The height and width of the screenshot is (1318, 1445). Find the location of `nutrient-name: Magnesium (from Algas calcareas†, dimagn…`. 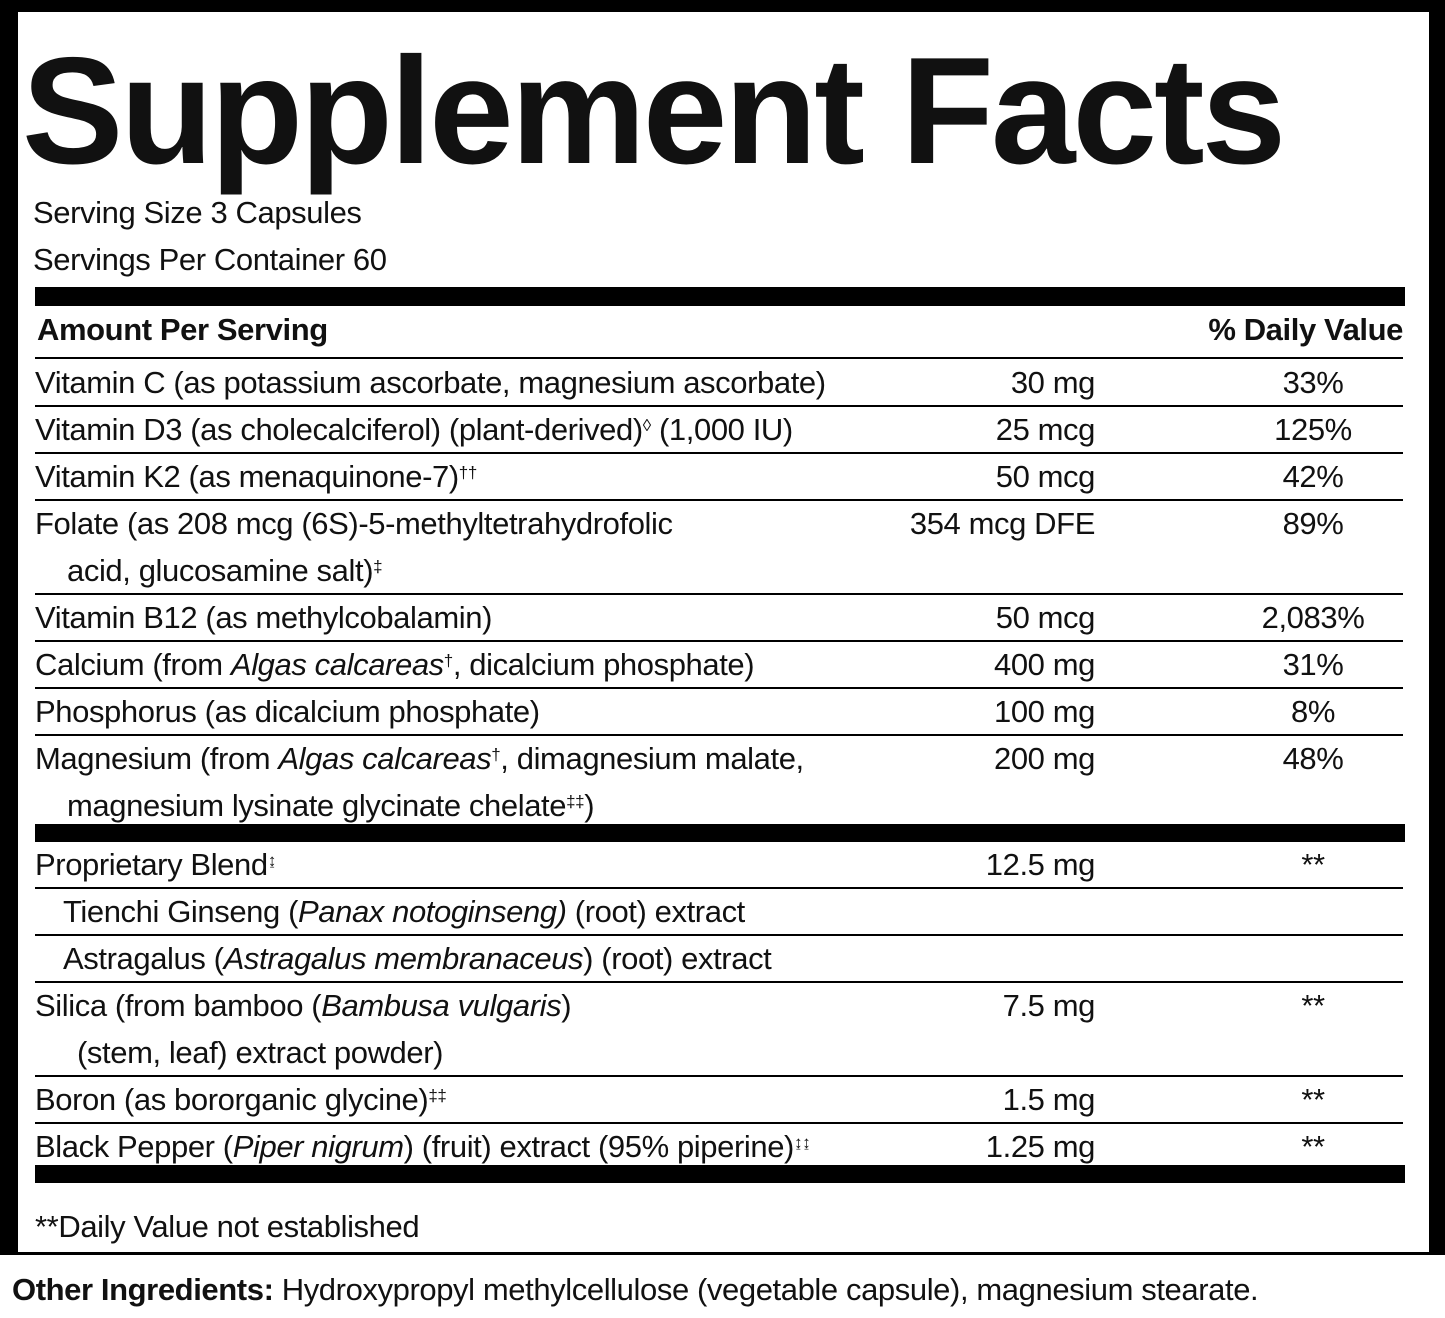

nutrient-name: Magnesium (from Algas calcareas†, dimagn… is located at coordinates (419, 759).